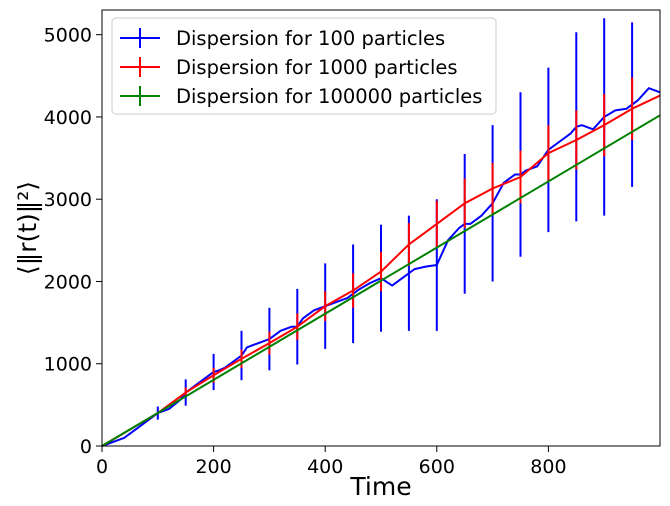 Image resolution: width=670 pixels, height=506 pixels. I want to click on y-tick-label: 1000, so click(68, 365).